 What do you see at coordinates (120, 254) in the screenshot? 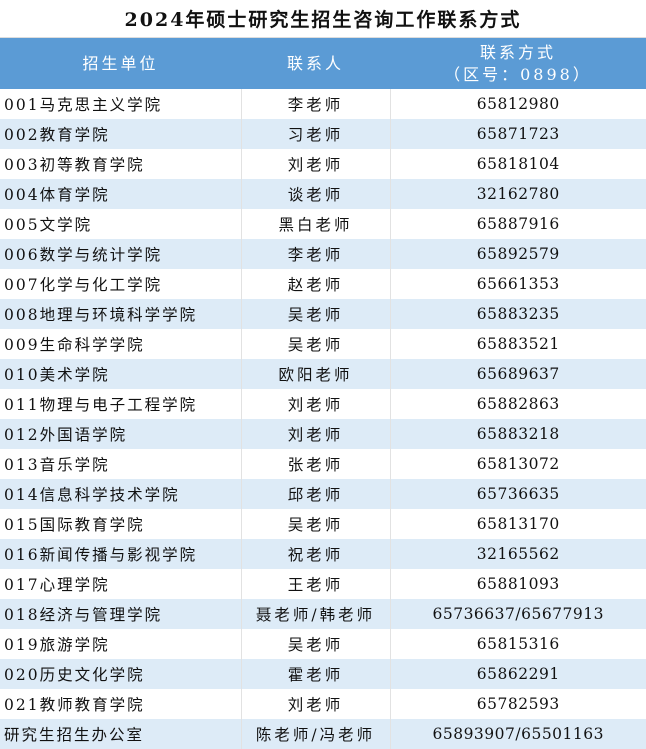
I see `unit-cell: 006数学与统计学院` at bounding box center [120, 254].